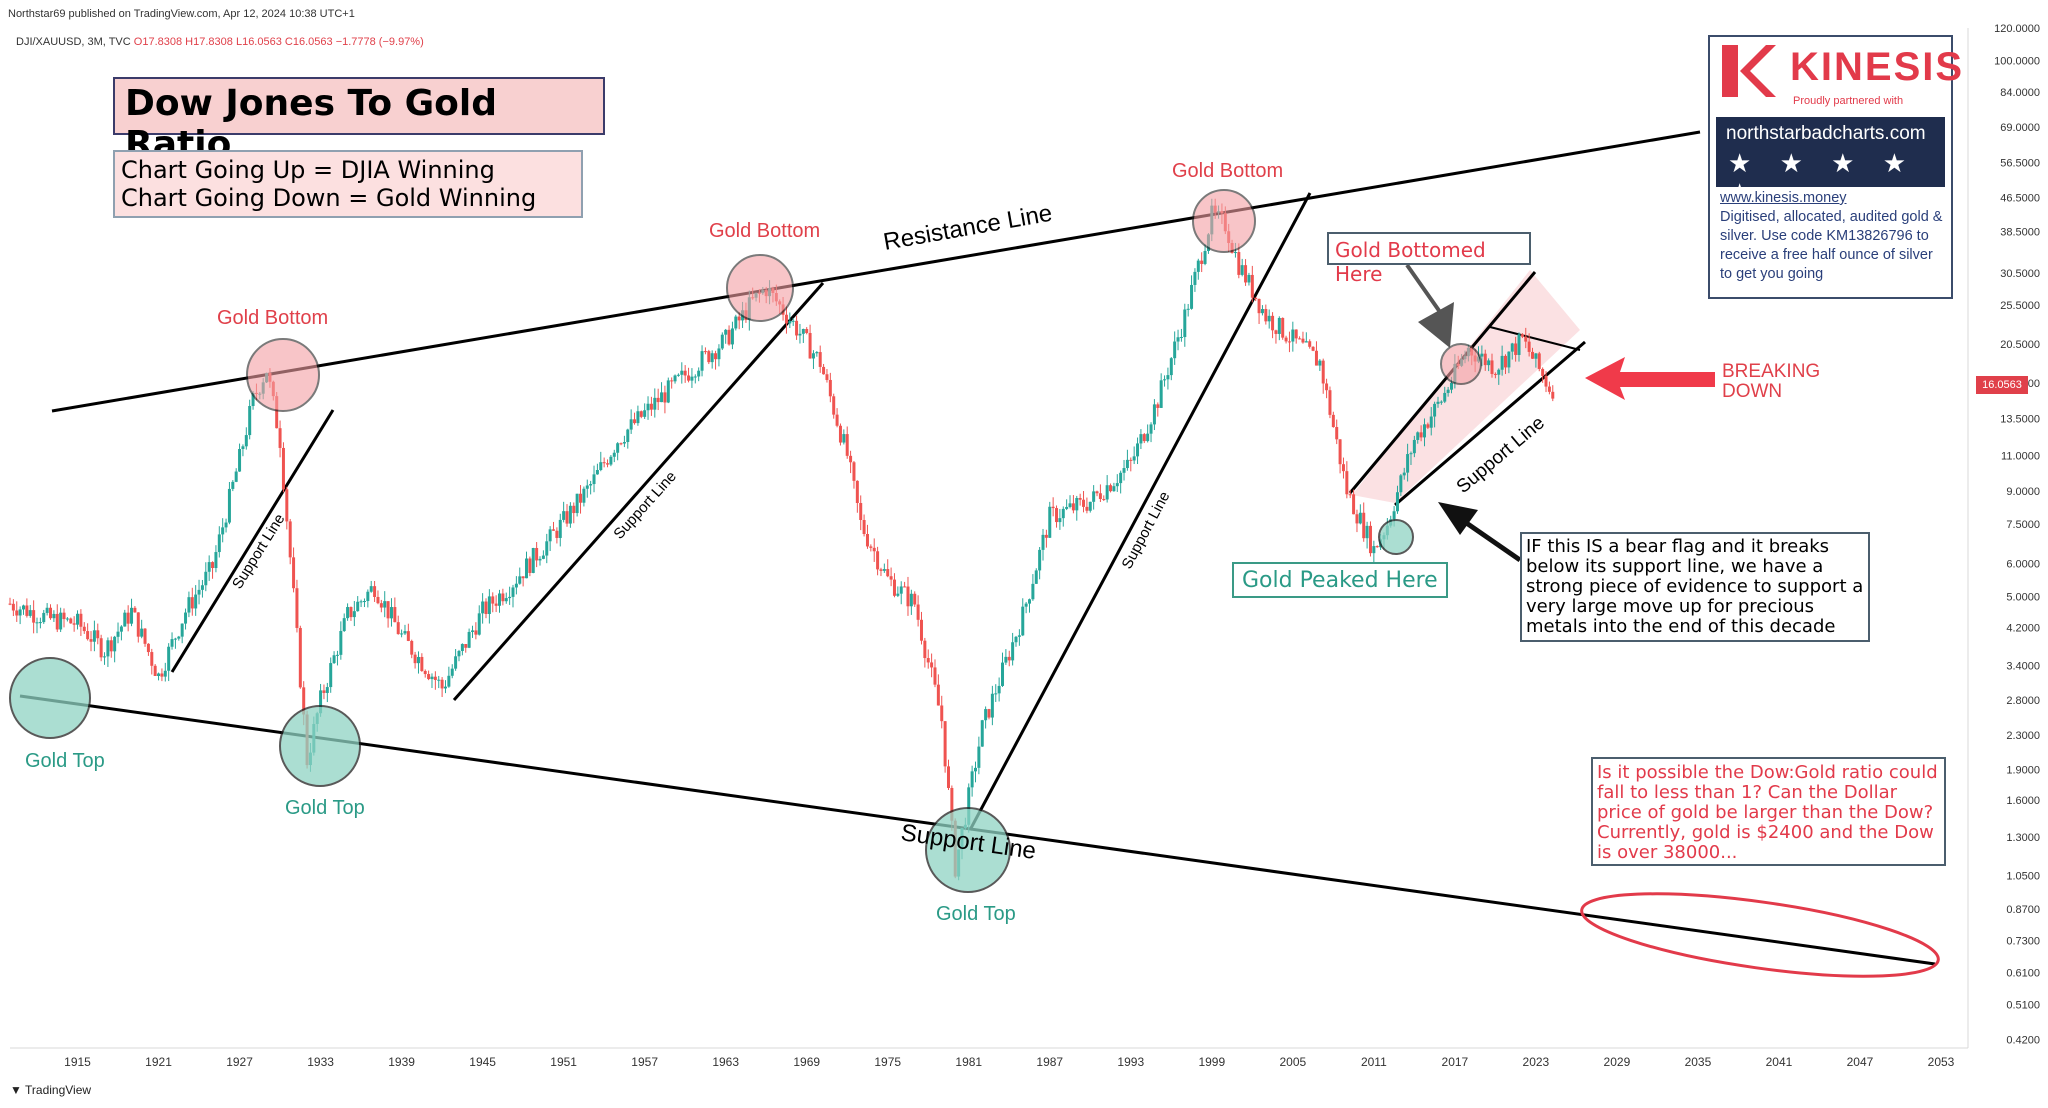  I want to click on gold-bottom-label-1929: Gold Bottom, so click(273, 318).